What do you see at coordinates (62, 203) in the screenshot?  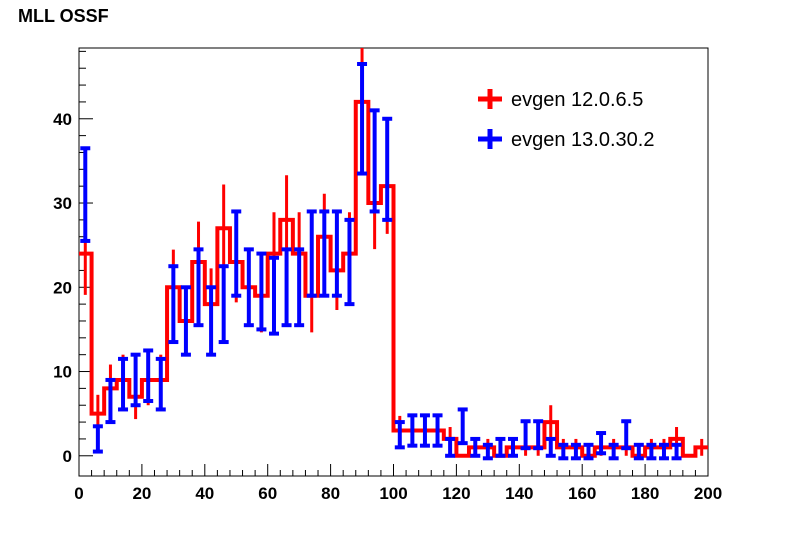 I see `y-tick-label: 30` at bounding box center [62, 203].